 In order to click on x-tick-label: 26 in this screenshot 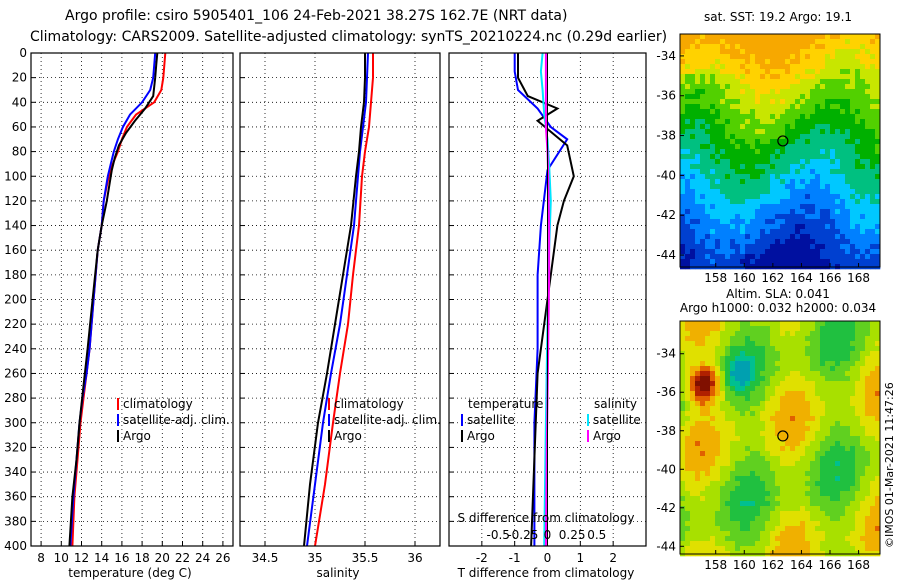, I will do `click(222, 558)`.